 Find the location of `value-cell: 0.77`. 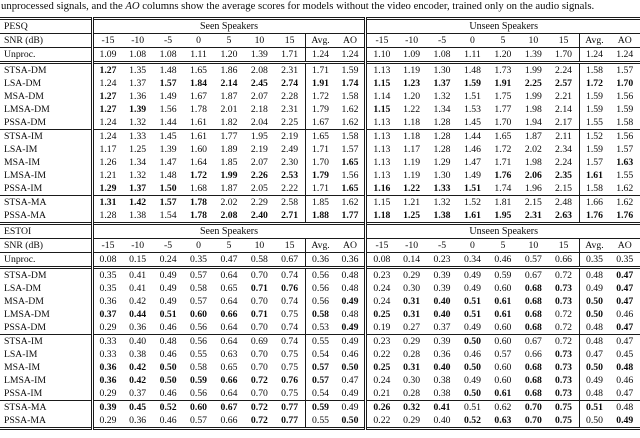

value-cell: 0.77 is located at coordinates (290, 407).